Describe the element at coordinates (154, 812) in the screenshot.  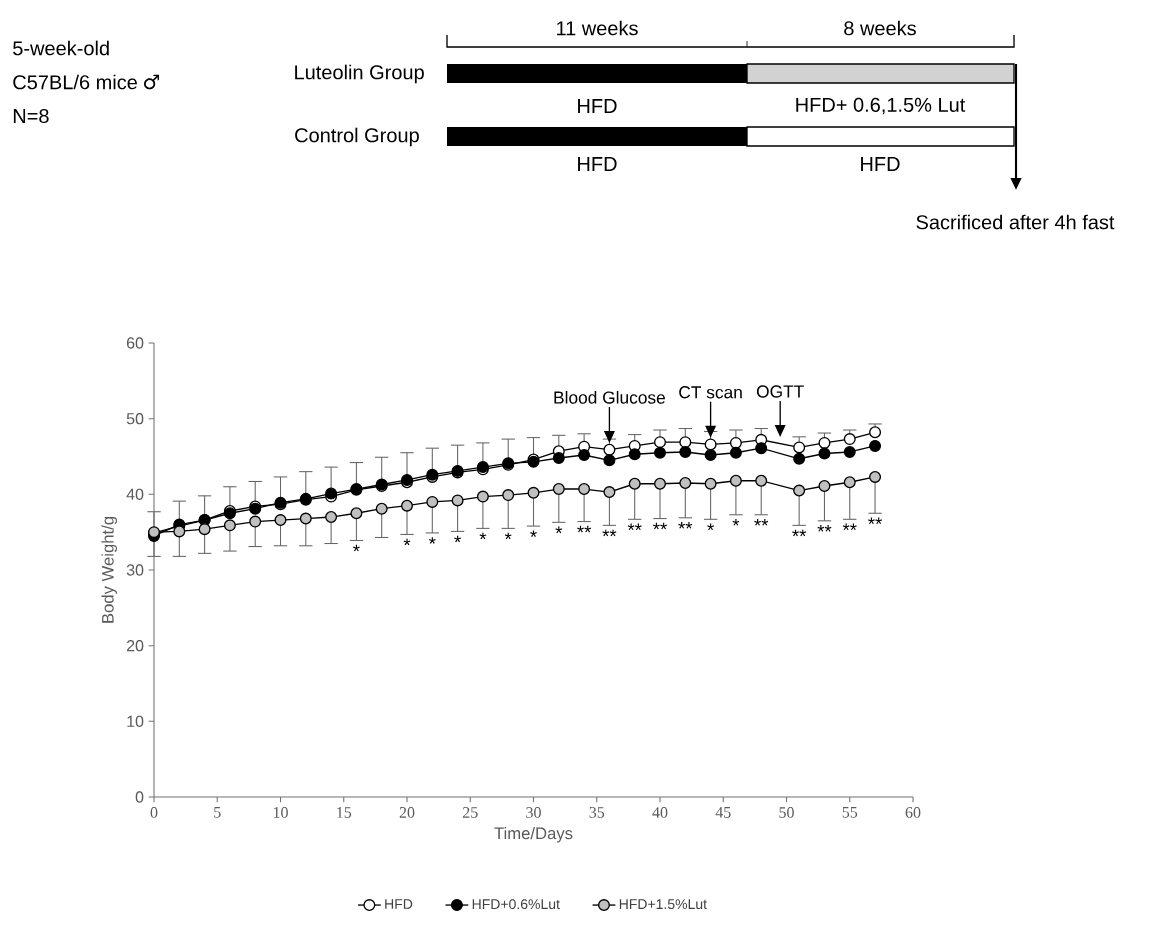
I see `x-tick-label: 0` at that location.